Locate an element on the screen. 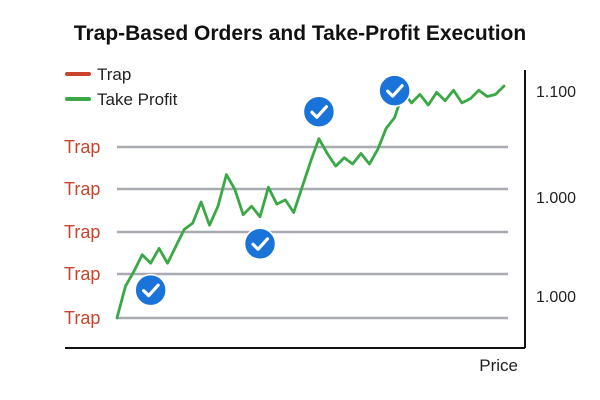 The width and height of the screenshot is (600, 400). trap-labels: Trap Trap Trap Trap Trap is located at coordinates (82, 232).